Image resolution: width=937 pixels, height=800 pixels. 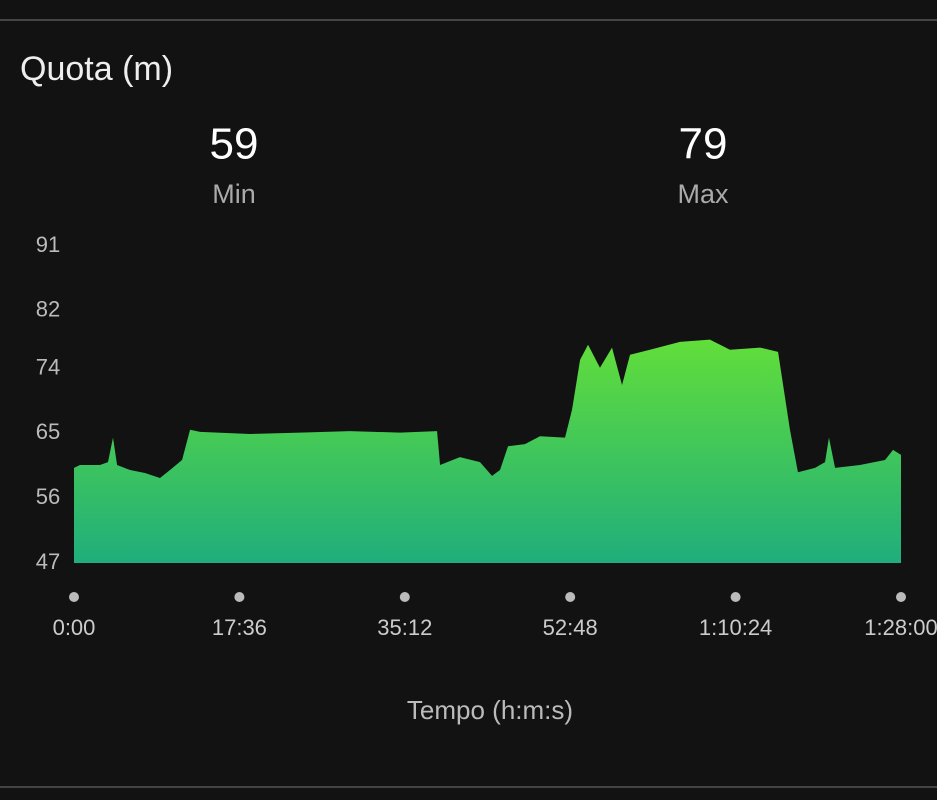 I want to click on x-tick-label: 0:00, so click(x=74, y=627).